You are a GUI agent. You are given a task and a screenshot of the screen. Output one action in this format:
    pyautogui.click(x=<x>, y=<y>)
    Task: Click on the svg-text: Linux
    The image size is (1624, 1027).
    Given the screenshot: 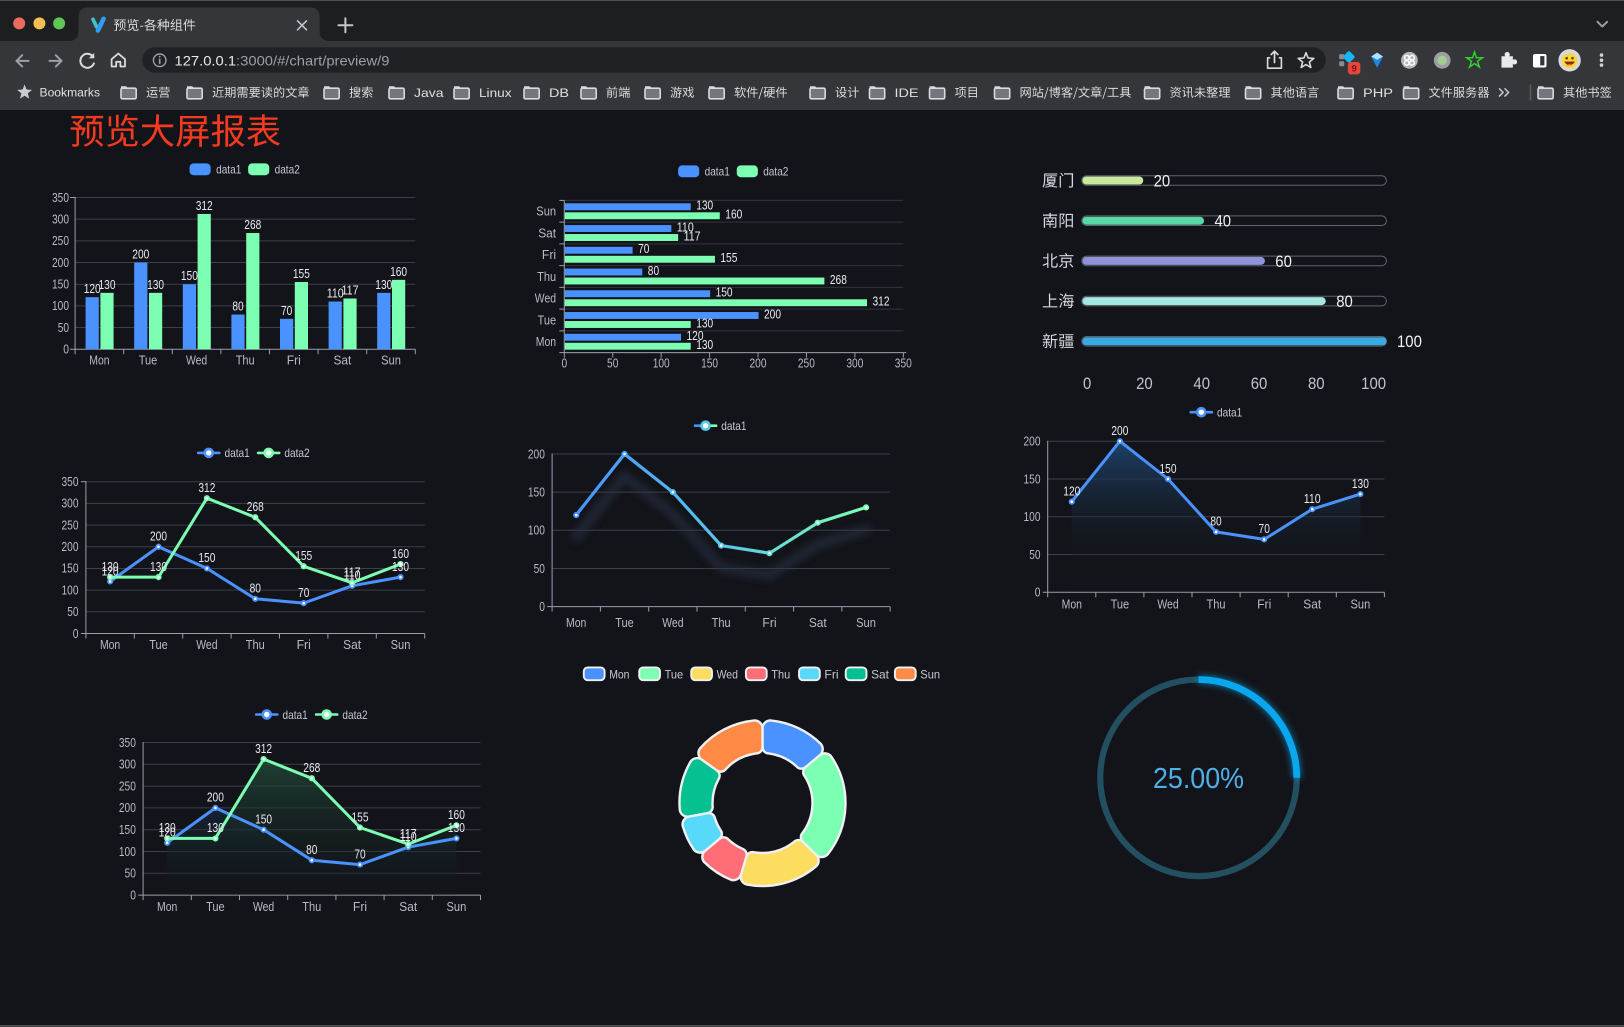 What is the action you would take?
    pyautogui.click(x=495, y=93)
    